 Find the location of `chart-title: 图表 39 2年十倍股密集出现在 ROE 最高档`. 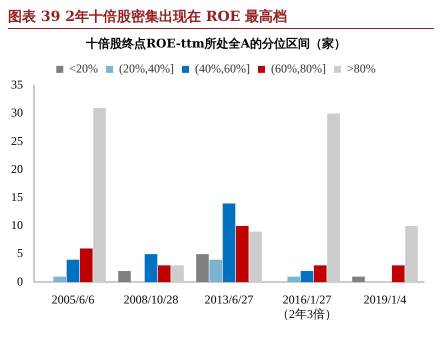

chart-title: 图表 39 2年十倍股密集出现在 ROE 最高档 is located at coordinates (221, 18).